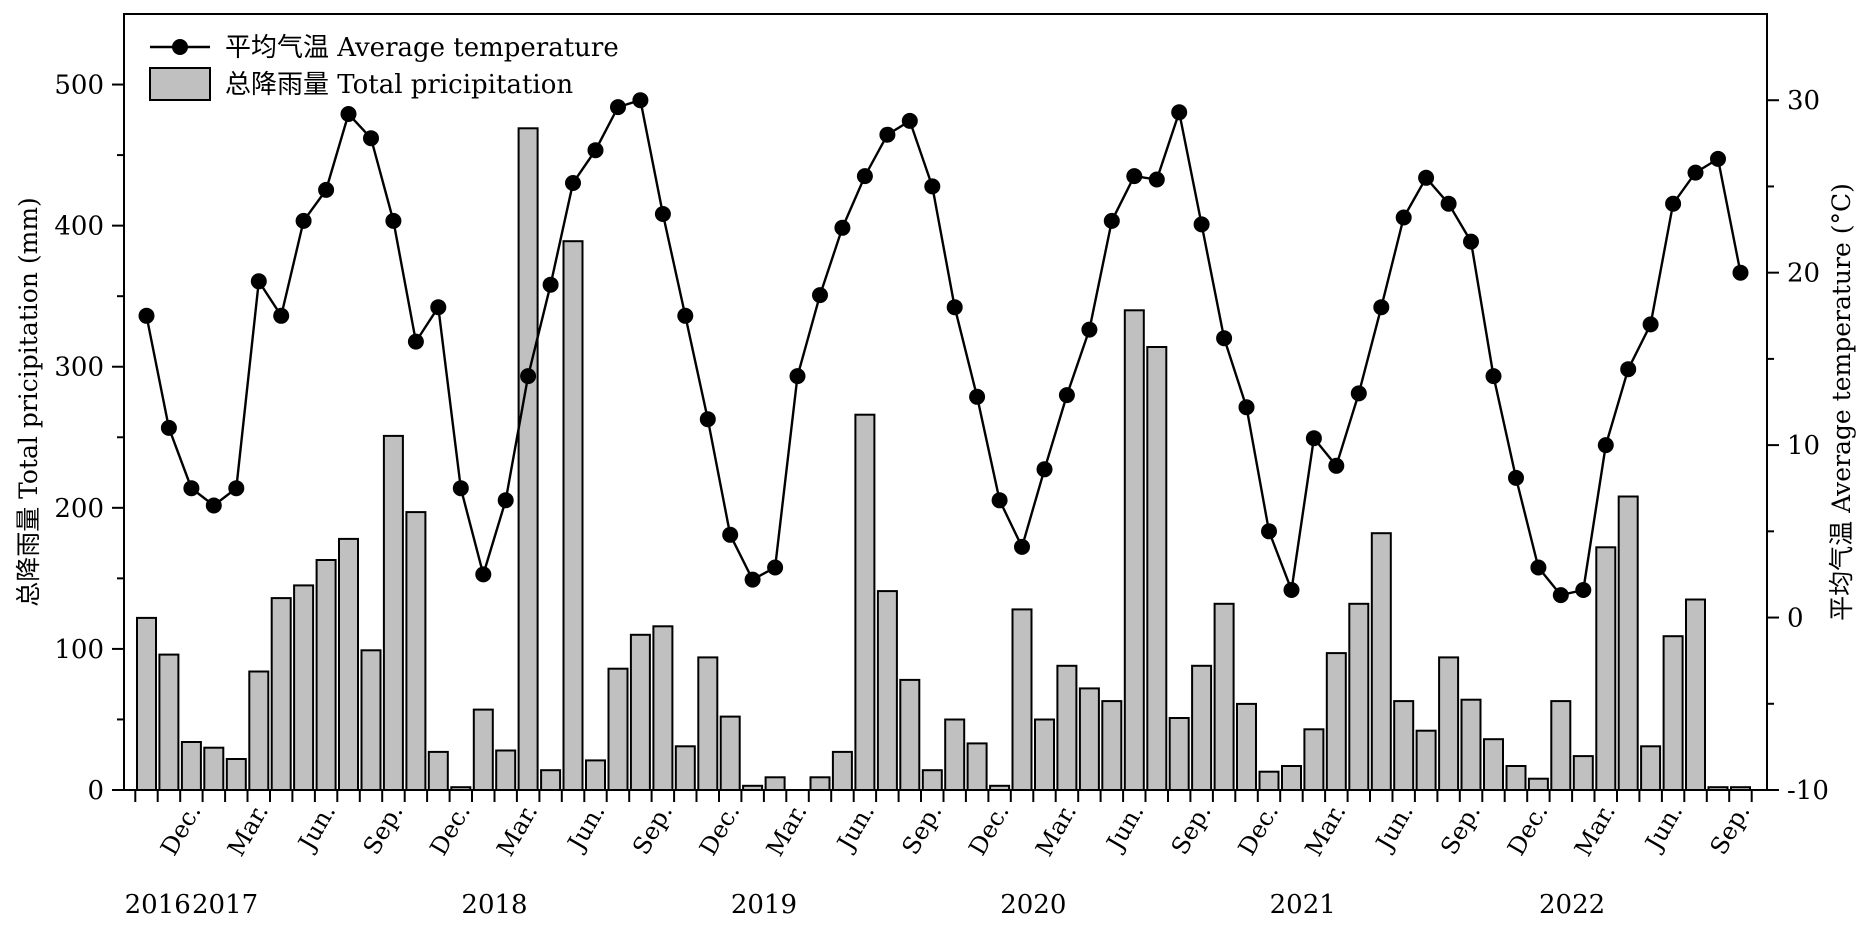  Describe the element at coordinates (1572, 905) in the screenshot. I see `x-year-label: 2022` at that location.